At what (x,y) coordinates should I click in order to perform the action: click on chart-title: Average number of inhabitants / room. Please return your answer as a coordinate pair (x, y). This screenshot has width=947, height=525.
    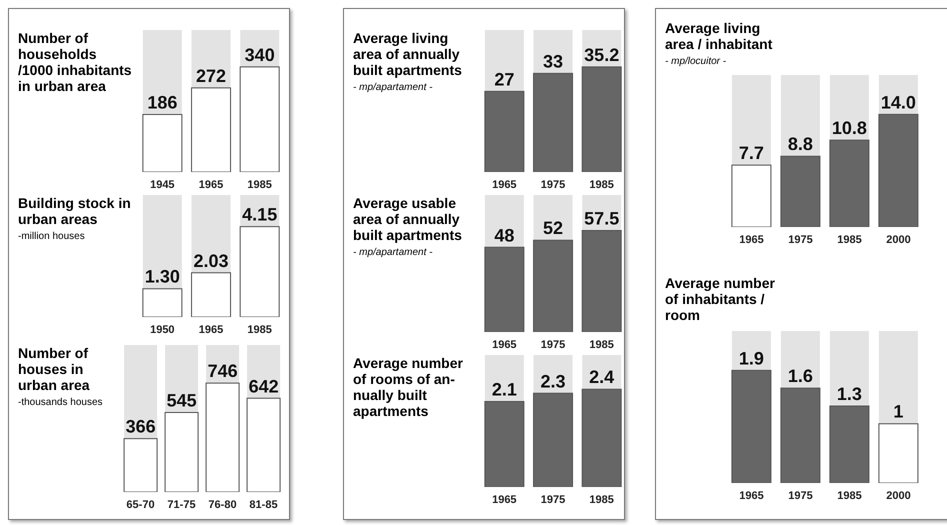
    Looking at the image, I should click on (720, 299).